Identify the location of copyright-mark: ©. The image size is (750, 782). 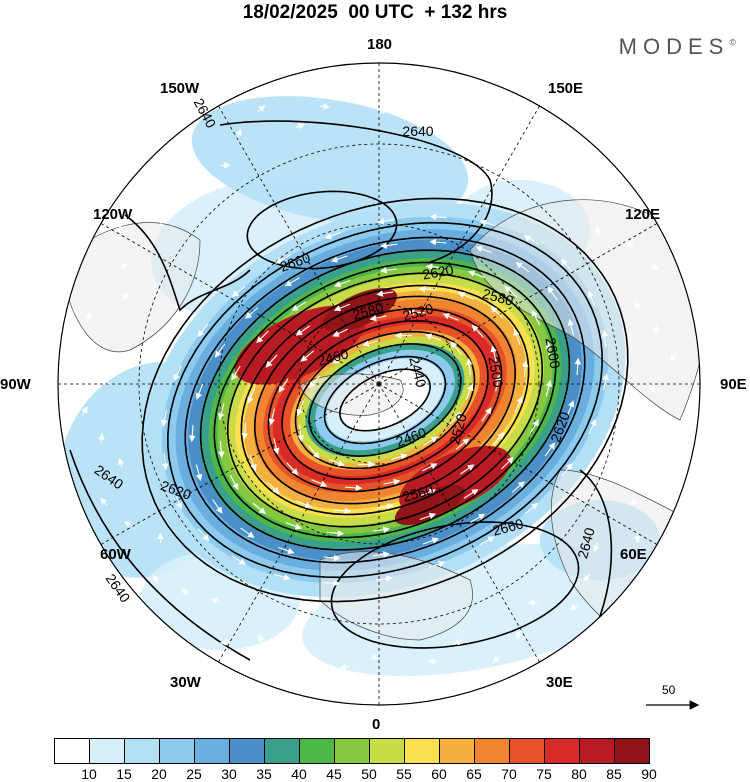
(732, 42).